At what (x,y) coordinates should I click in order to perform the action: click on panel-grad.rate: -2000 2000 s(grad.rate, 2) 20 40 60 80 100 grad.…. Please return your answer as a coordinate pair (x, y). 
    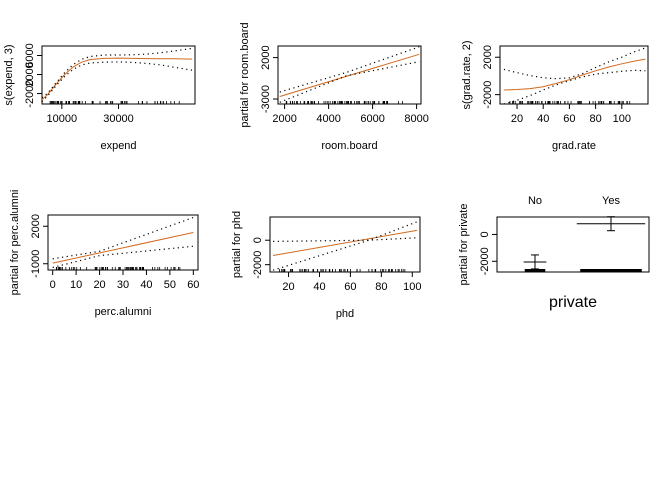
    Looking at the image, I should click on (555, 96).